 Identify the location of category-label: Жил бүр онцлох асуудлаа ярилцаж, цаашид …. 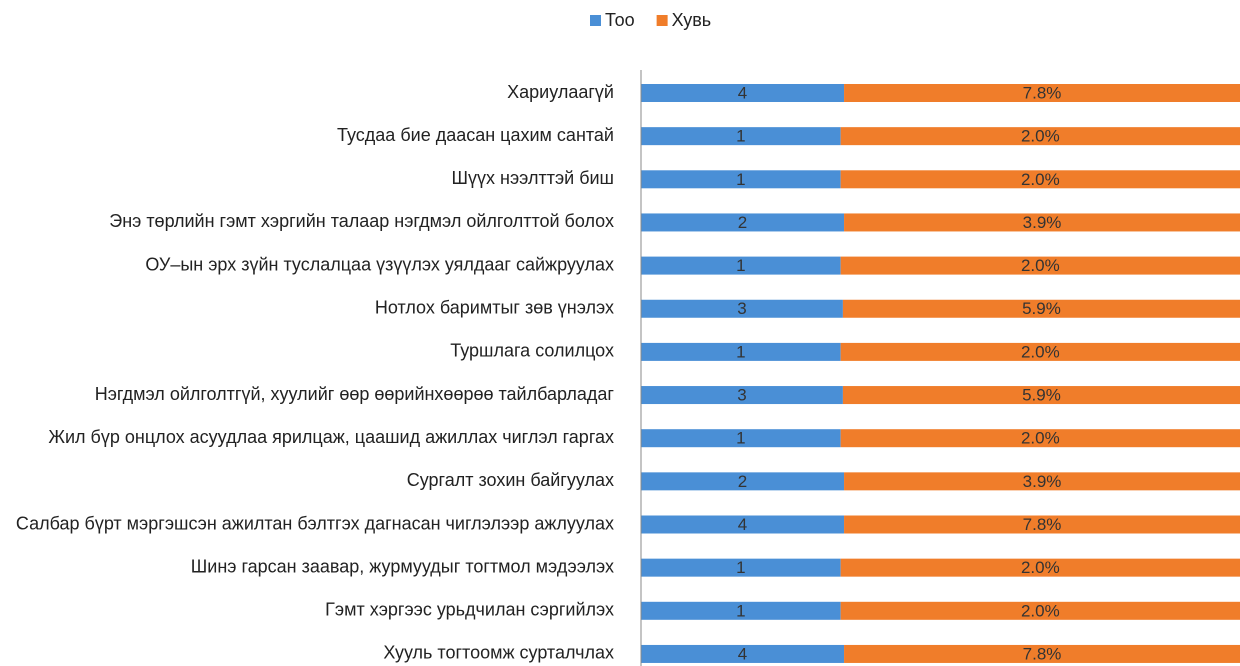
(331, 437).